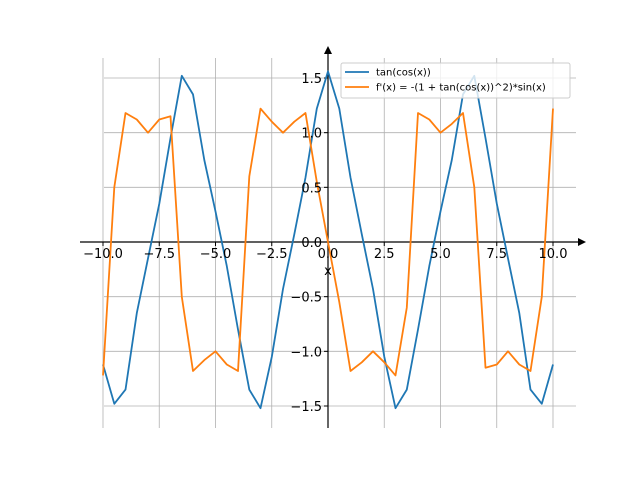  What do you see at coordinates (216, 254) in the screenshot?
I see `x-tick-label-2: −5.0` at bounding box center [216, 254].